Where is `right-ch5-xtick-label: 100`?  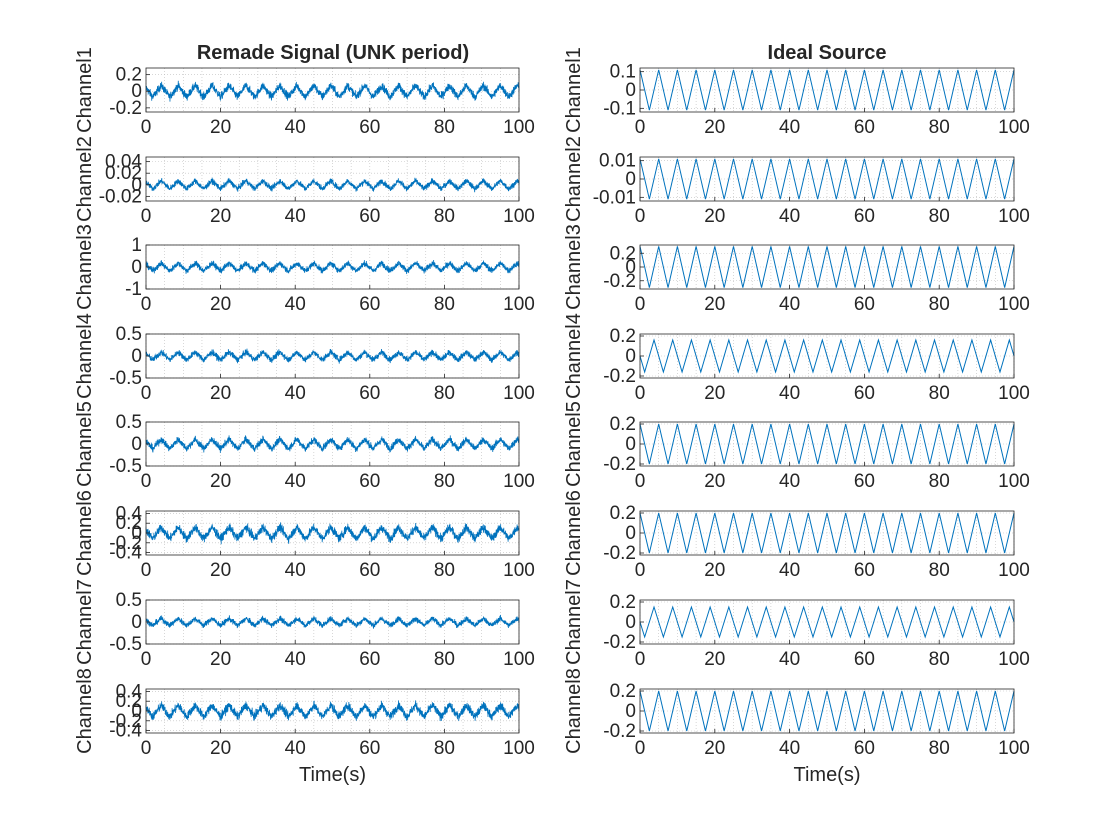 right-ch5-xtick-label: 100 is located at coordinates (1014, 481).